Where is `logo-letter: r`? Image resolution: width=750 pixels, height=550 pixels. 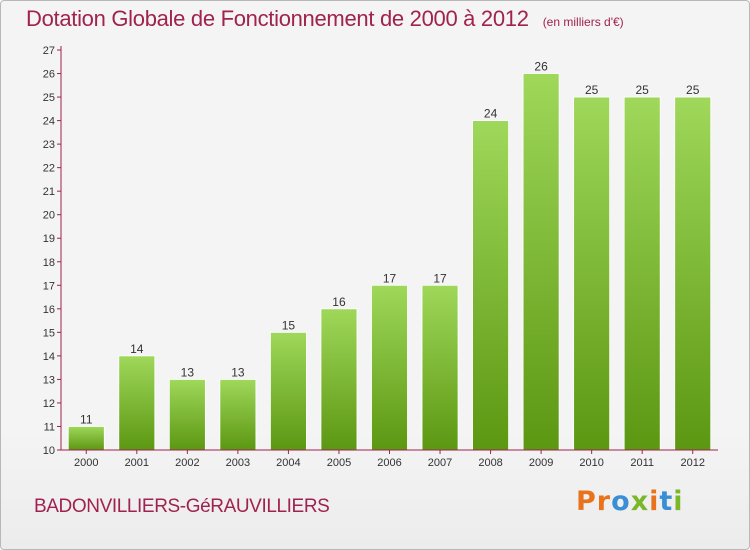 logo-letter: r is located at coordinates (604, 501).